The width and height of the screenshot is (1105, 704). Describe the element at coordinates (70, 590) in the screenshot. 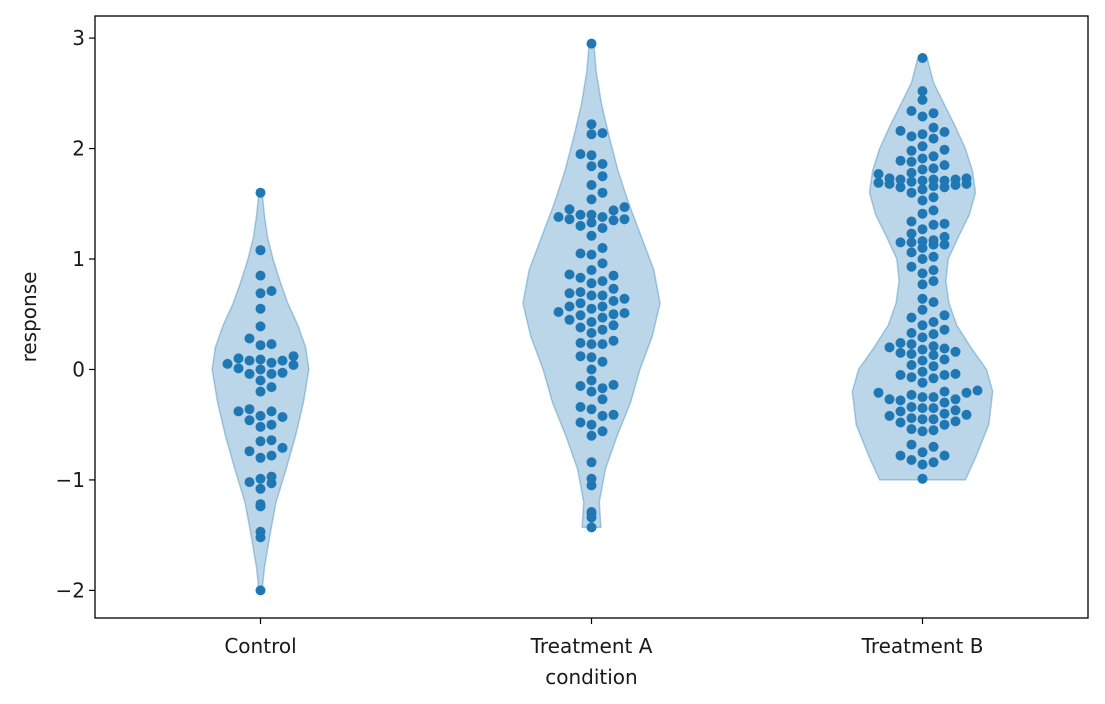

I see `y-tick-label: −2` at that location.